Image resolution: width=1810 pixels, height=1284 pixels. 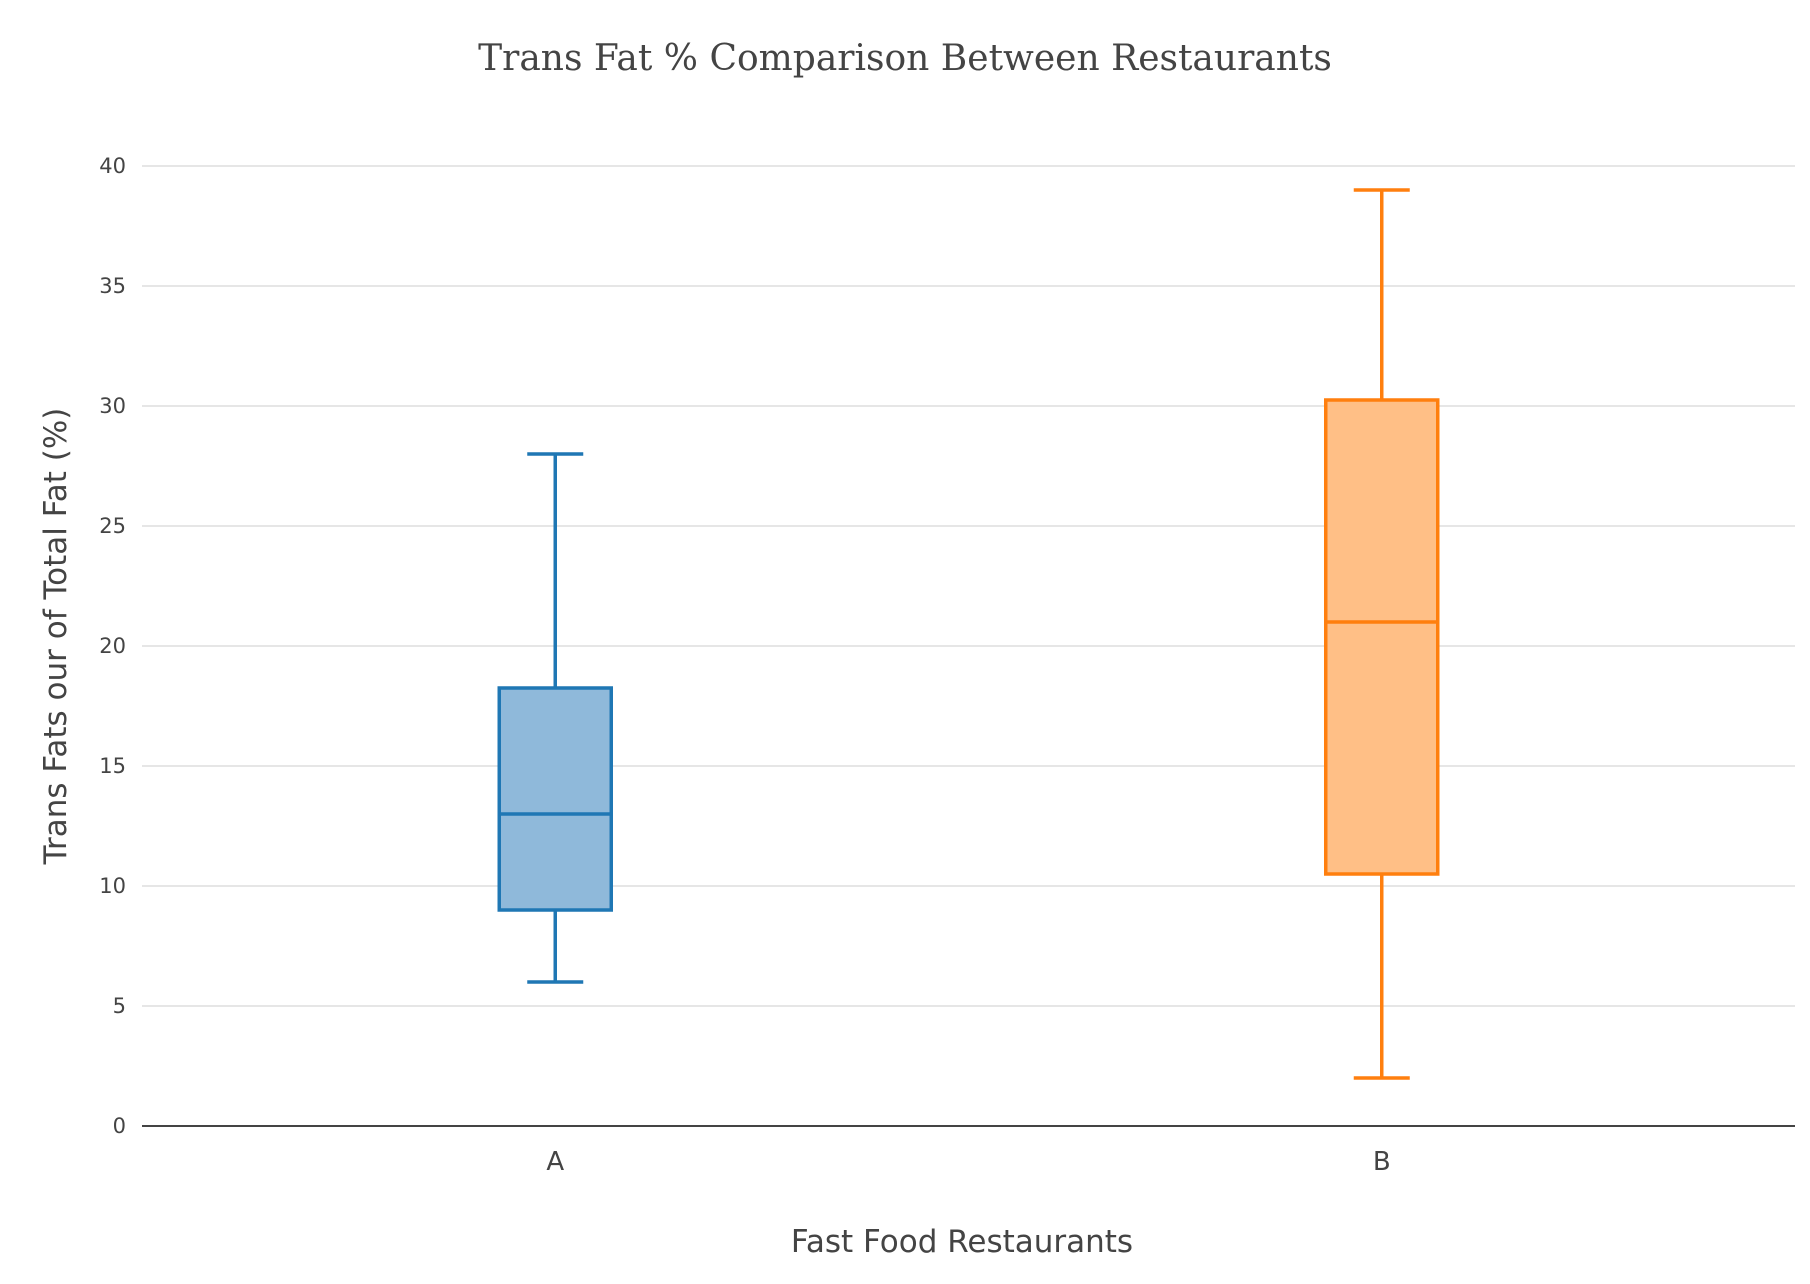 I want to click on y-tick-label: 20, so click(x=112, y=646).